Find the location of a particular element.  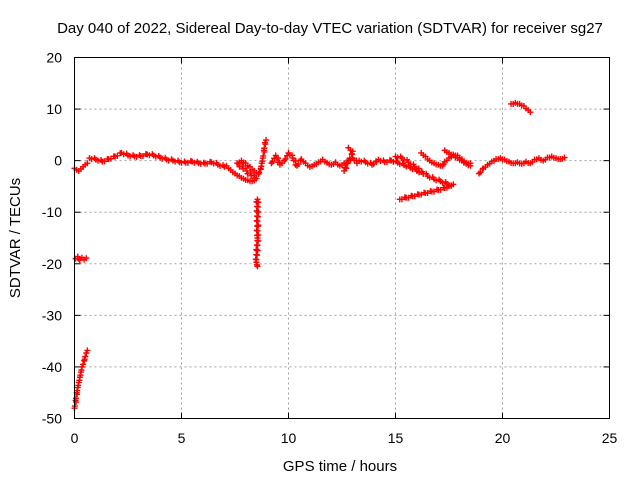

y-tick-label: -10 is located at coordinates (52, 212).